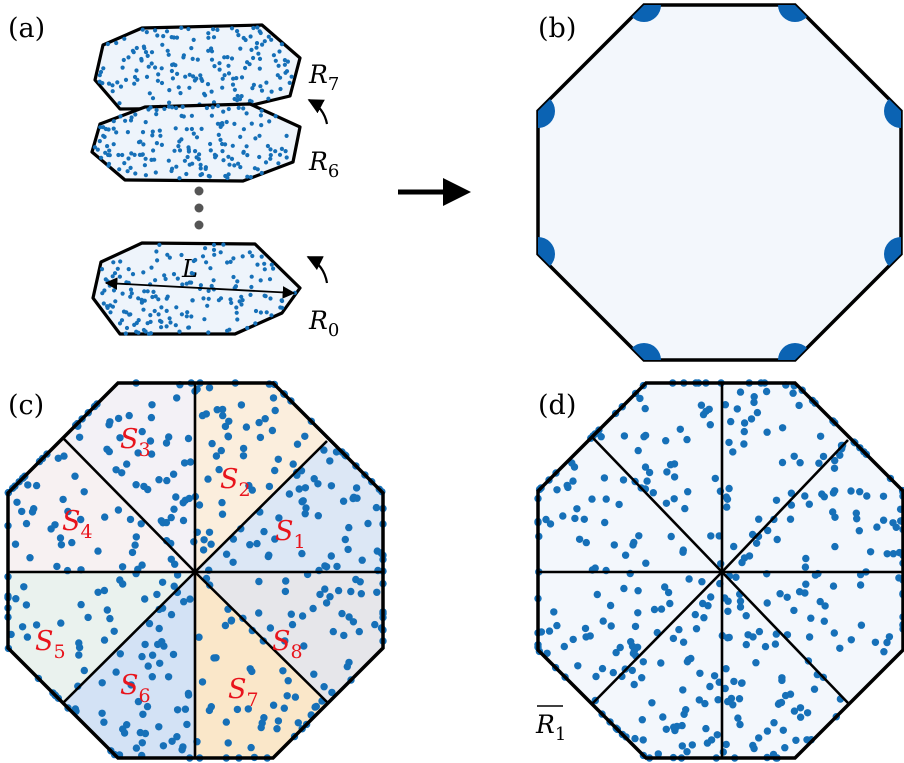 The height and width of the screenshot is (763, 904). I want to click on panel-d-label: (d), so click(557, 405).